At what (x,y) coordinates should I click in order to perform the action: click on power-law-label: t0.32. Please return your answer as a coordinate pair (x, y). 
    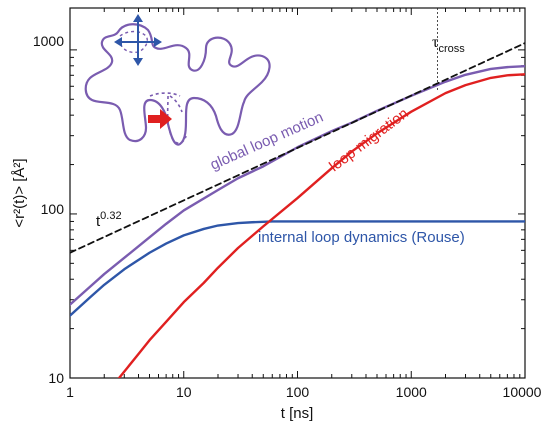
    Looking at the image, I should click on (109, 220).